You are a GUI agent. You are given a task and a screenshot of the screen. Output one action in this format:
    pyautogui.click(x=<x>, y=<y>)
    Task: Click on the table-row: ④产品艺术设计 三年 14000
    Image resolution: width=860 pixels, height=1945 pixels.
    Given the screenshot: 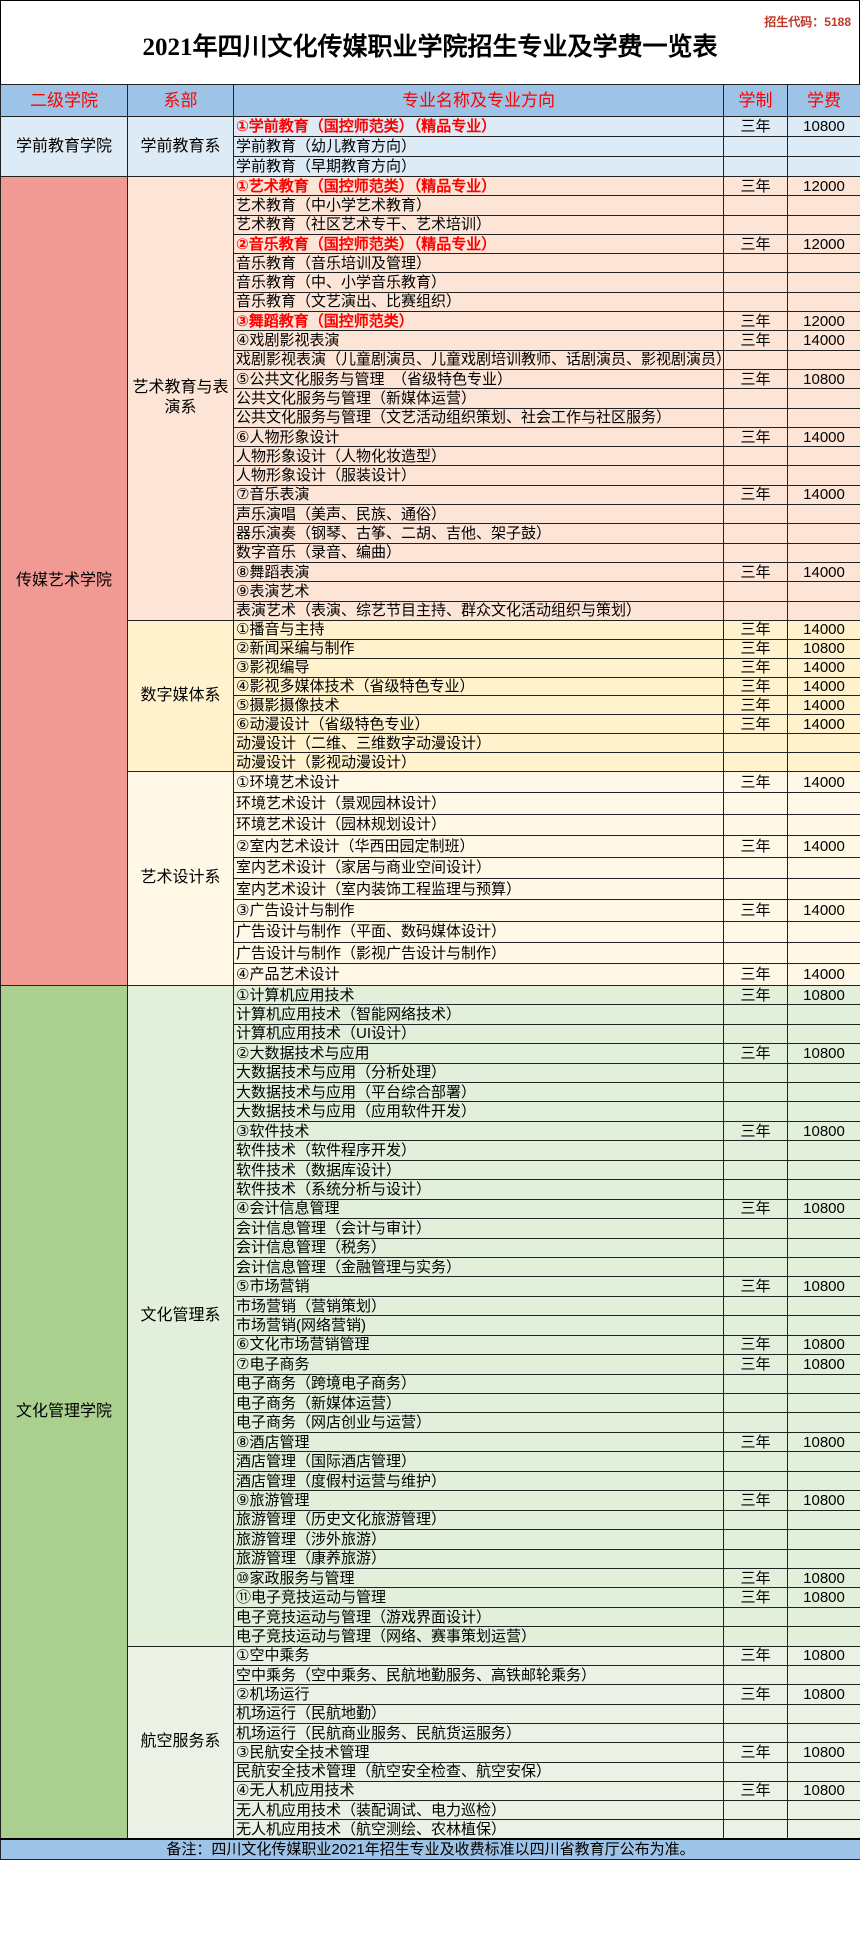 What is the action you would take?
    pyautogui.click(x=430, y=974)
    